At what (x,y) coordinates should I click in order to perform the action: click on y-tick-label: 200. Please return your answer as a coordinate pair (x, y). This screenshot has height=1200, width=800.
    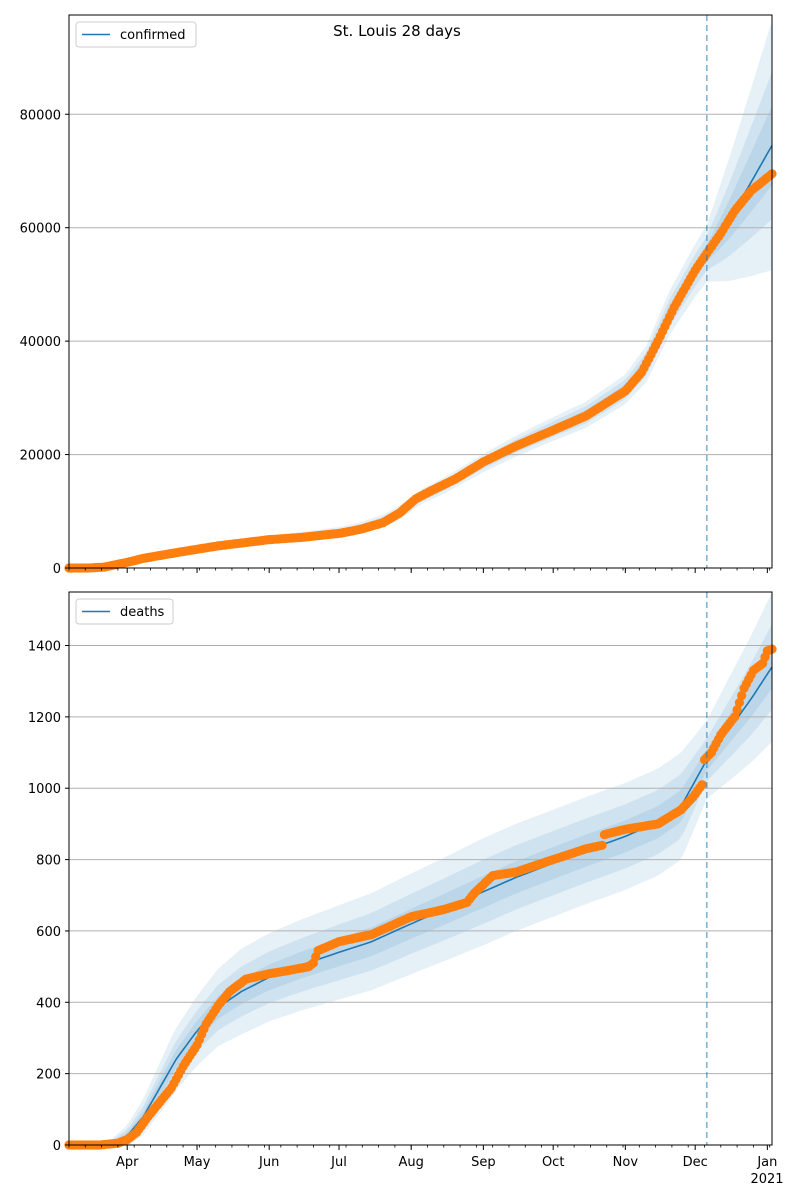
    Looking at the image, I should click on (48, 1075).